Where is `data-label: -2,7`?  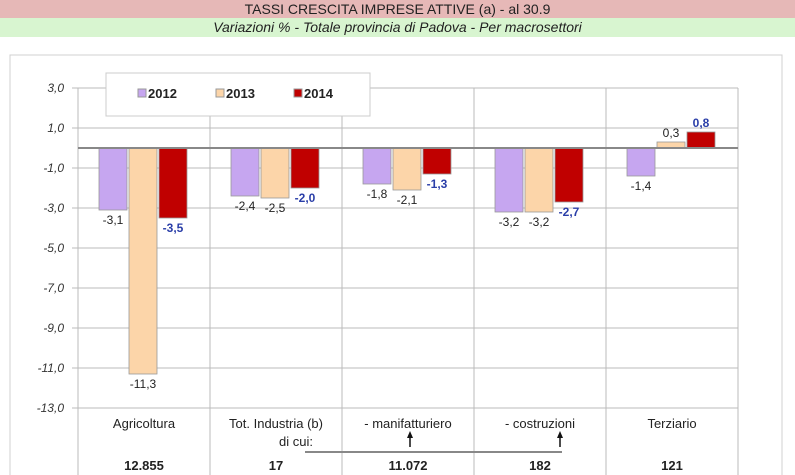 data-label: -2,7 is located at coordinates (569, 212).